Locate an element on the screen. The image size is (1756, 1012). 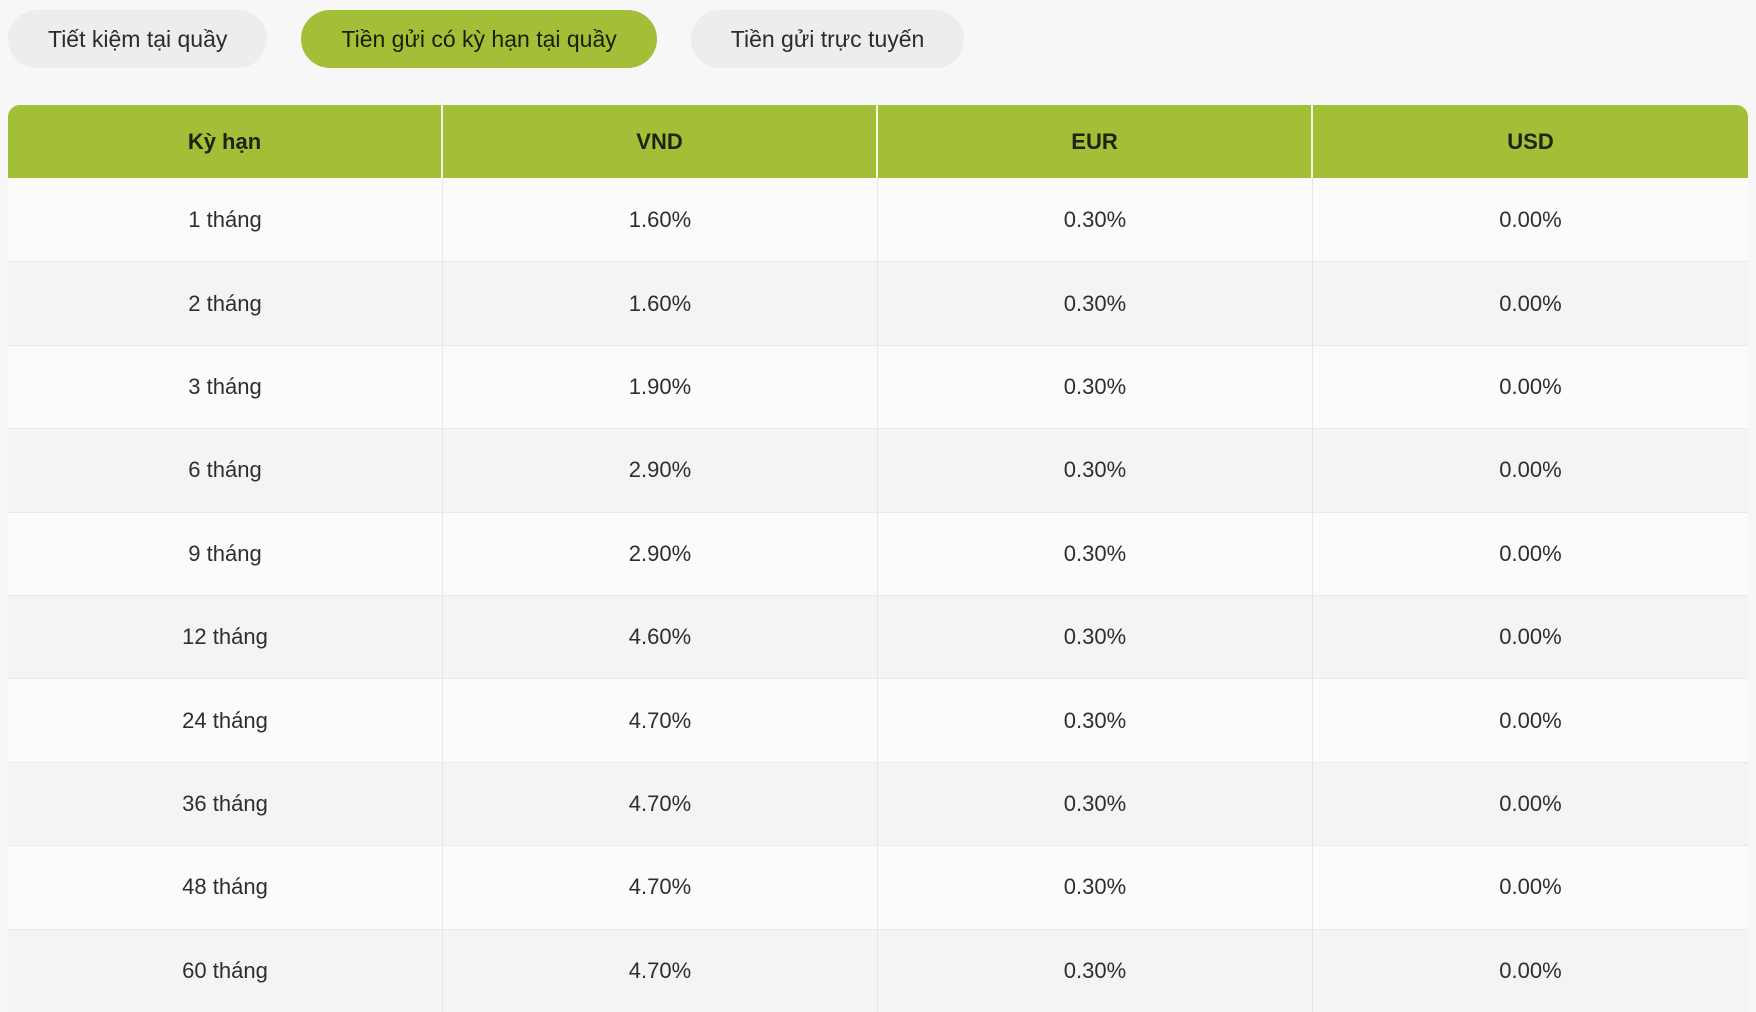
table-row: 36 tháng 4.70% 0.30% 0.00% is located at coordinates (878, 803).